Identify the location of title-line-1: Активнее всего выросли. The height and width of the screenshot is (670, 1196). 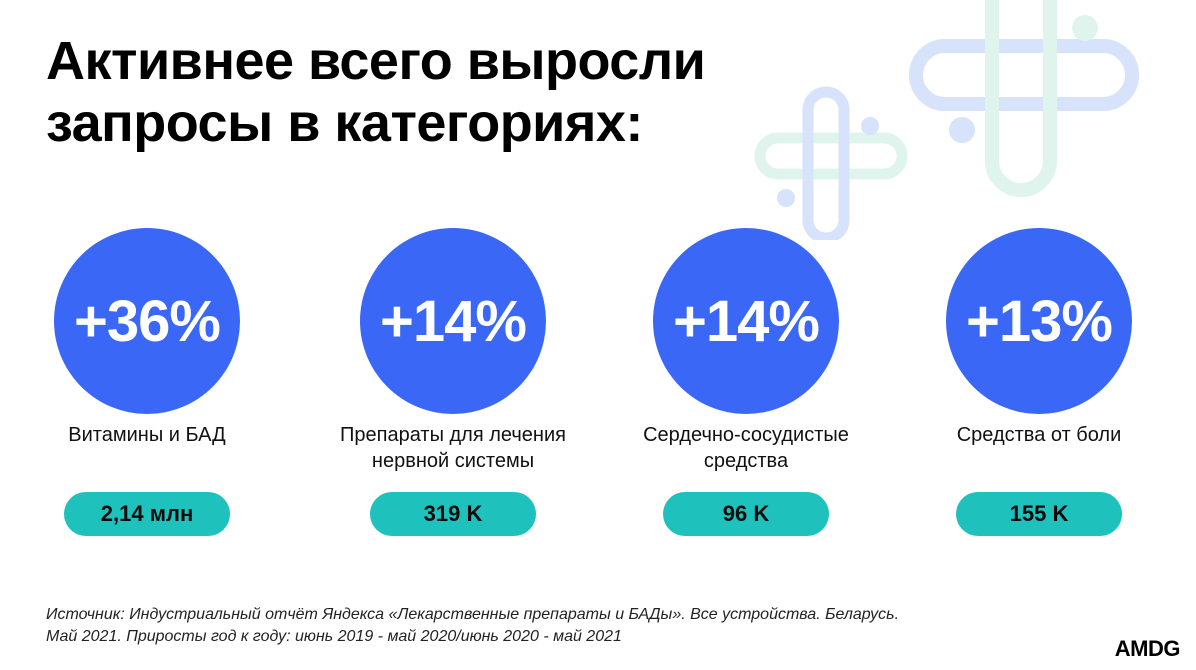
(376, 61).